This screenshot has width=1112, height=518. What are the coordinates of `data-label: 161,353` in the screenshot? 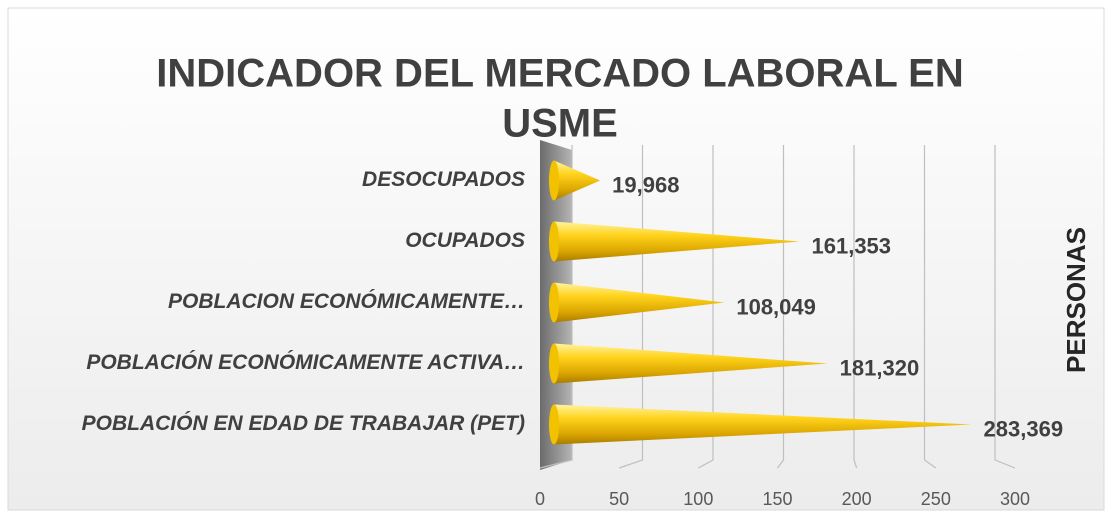 It's located at (852, 245).